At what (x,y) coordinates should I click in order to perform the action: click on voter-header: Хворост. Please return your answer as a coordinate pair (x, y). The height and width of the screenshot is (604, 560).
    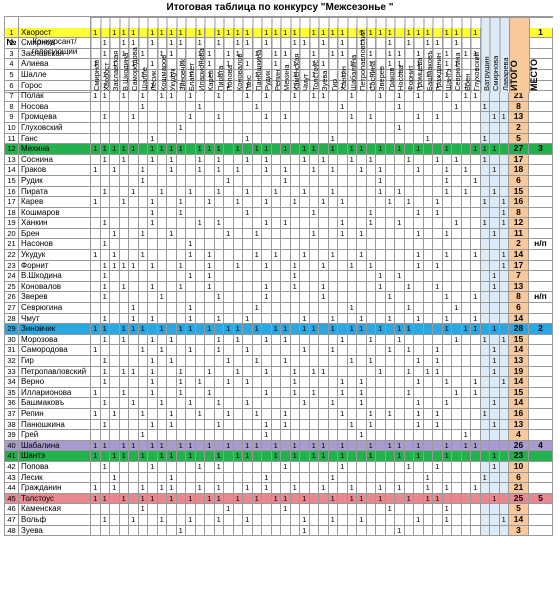
    Looking at the image, I should click on (105, 55).